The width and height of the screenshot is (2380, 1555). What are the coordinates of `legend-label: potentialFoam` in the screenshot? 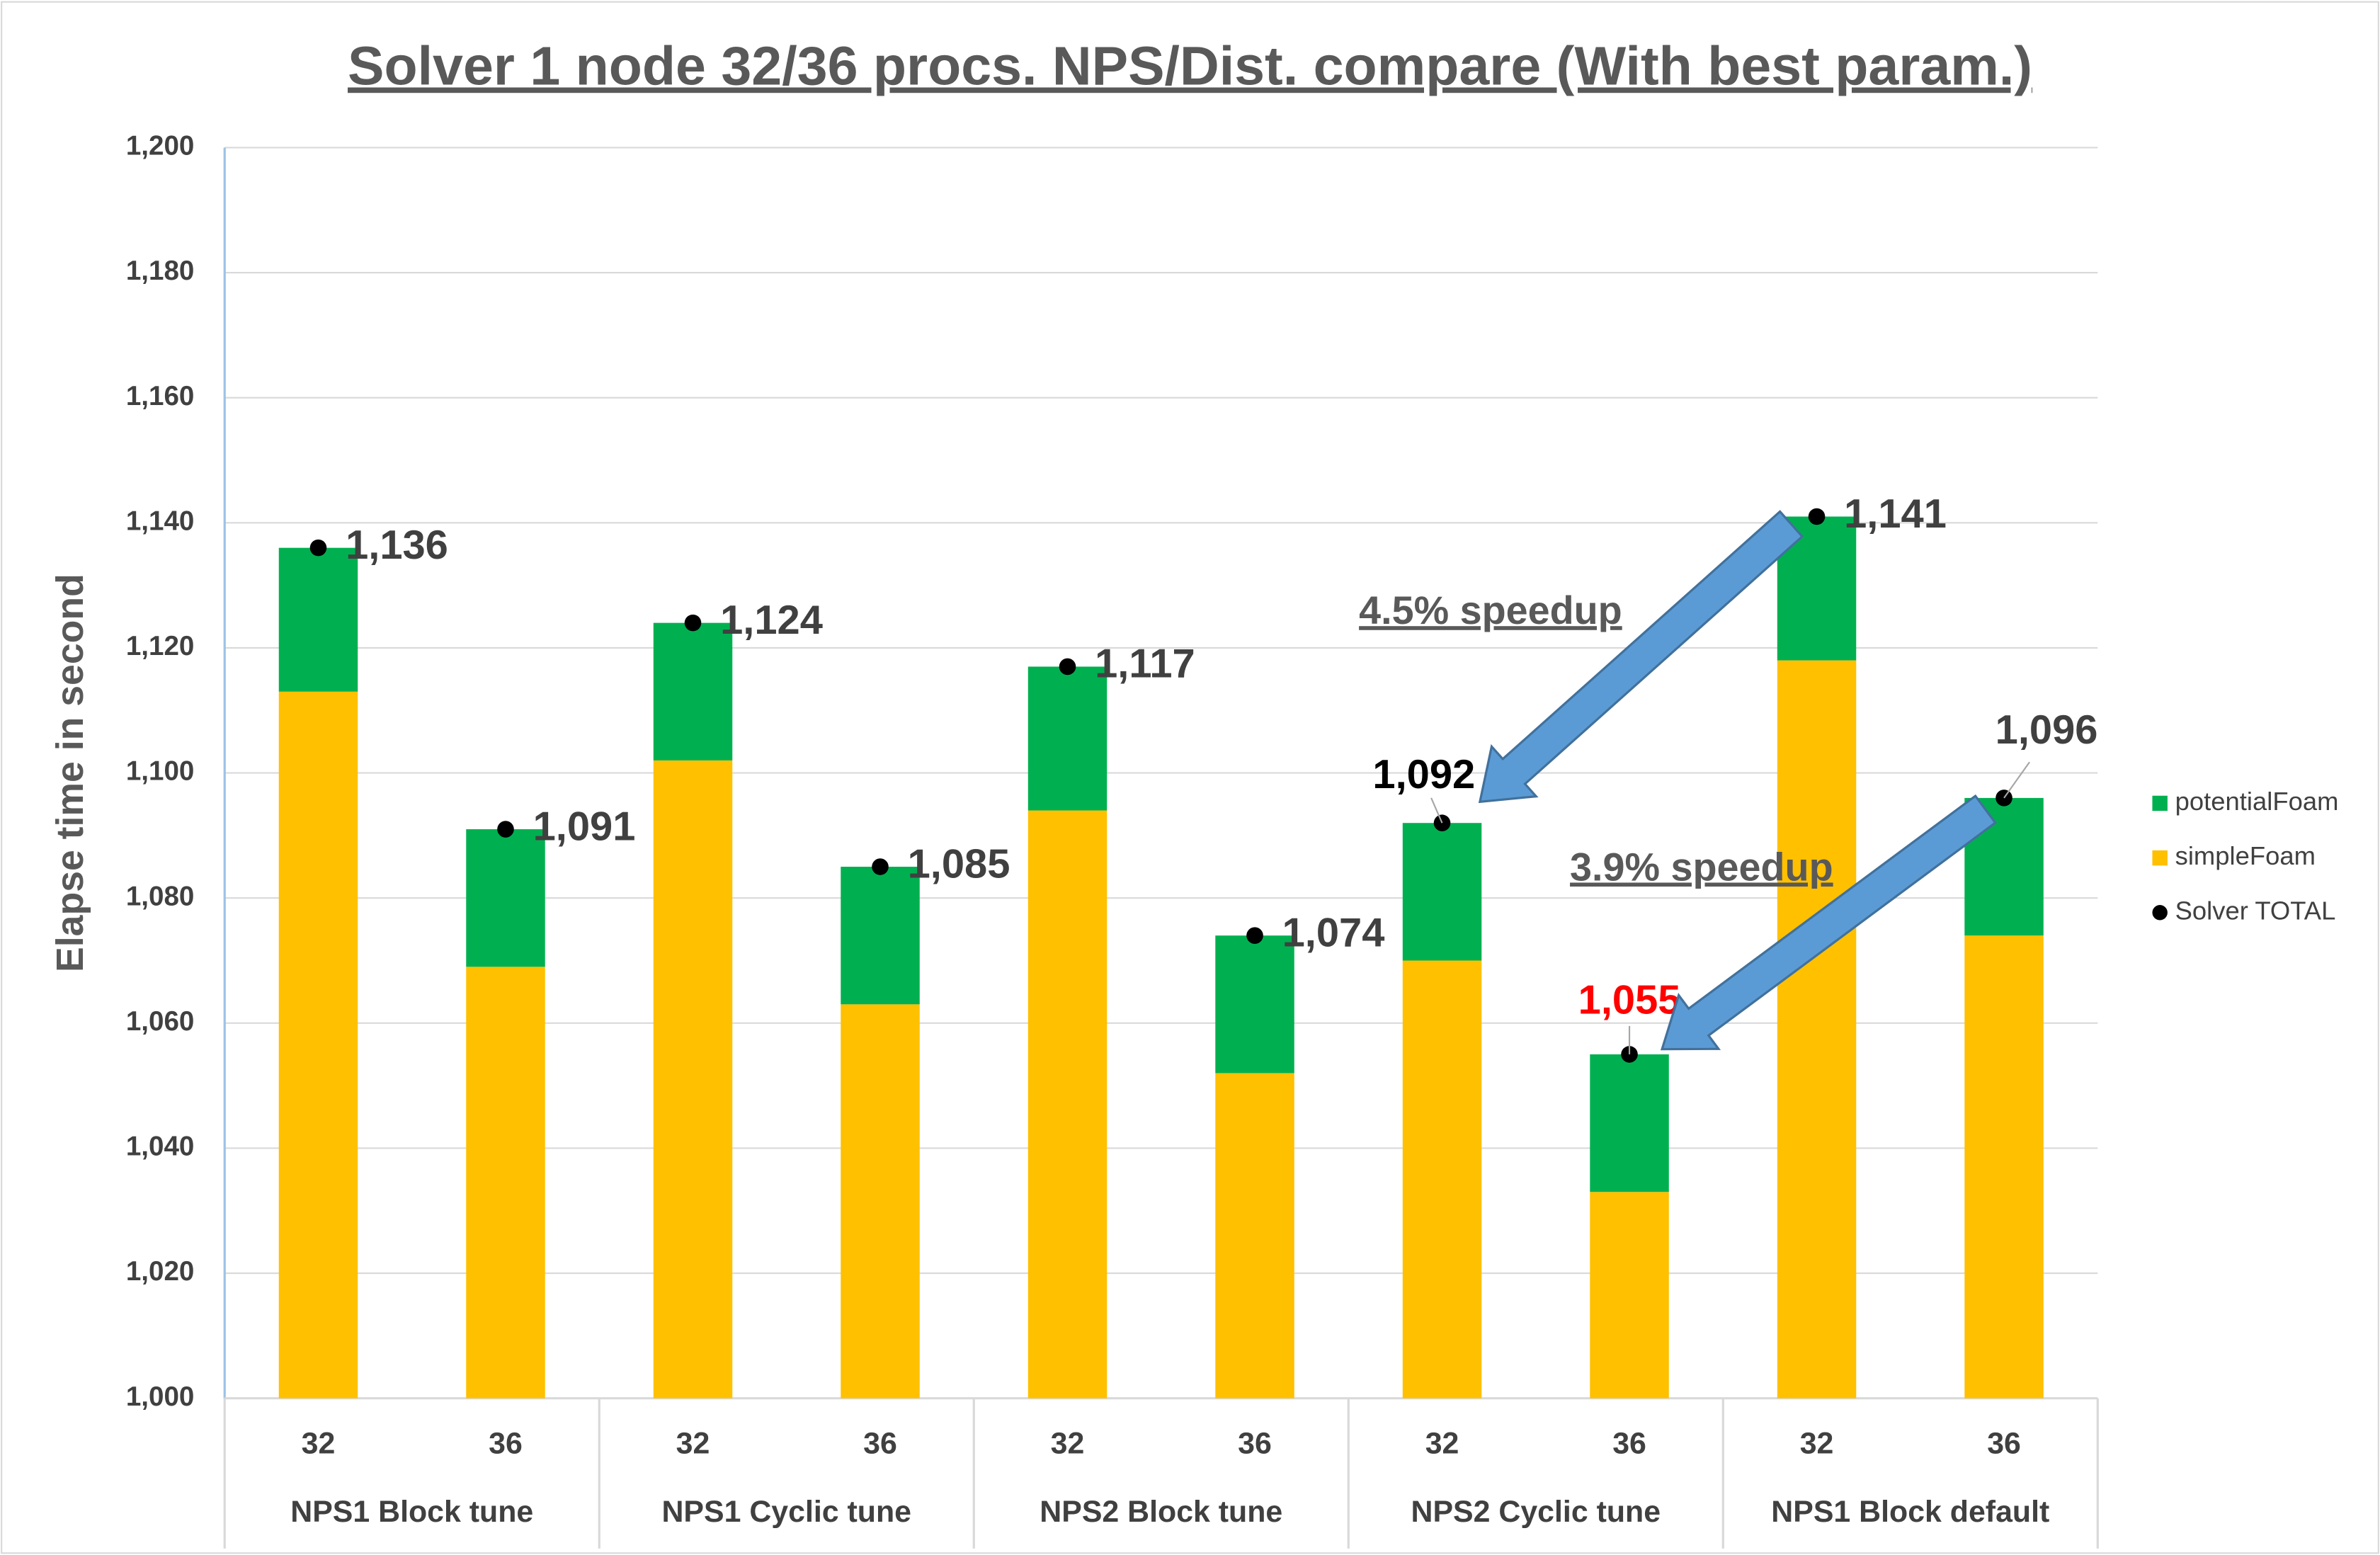 It's located at (2257, 801).